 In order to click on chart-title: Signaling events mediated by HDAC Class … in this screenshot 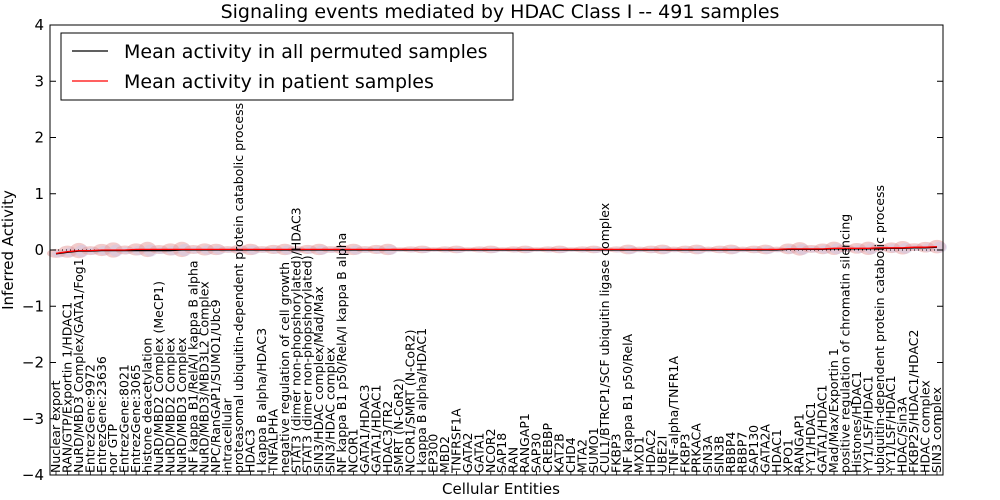, I will do `click(500, 12)`.